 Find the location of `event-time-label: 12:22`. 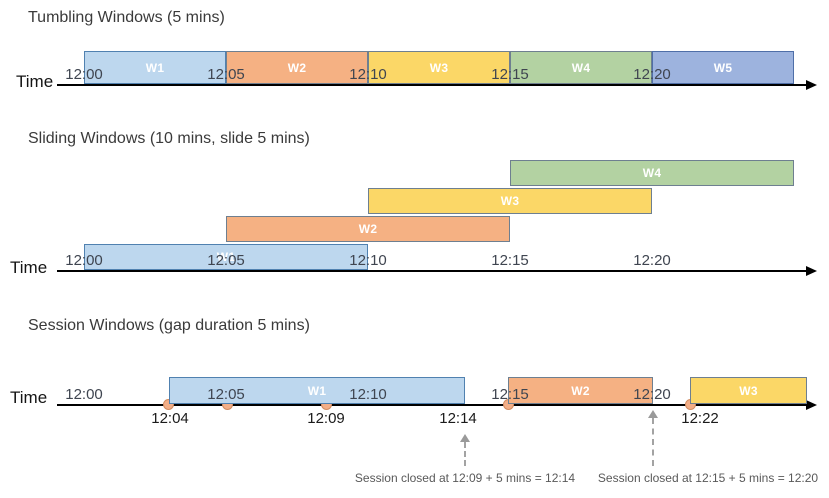

event-time-label: 12:22 is located at coordinates (700, 418).